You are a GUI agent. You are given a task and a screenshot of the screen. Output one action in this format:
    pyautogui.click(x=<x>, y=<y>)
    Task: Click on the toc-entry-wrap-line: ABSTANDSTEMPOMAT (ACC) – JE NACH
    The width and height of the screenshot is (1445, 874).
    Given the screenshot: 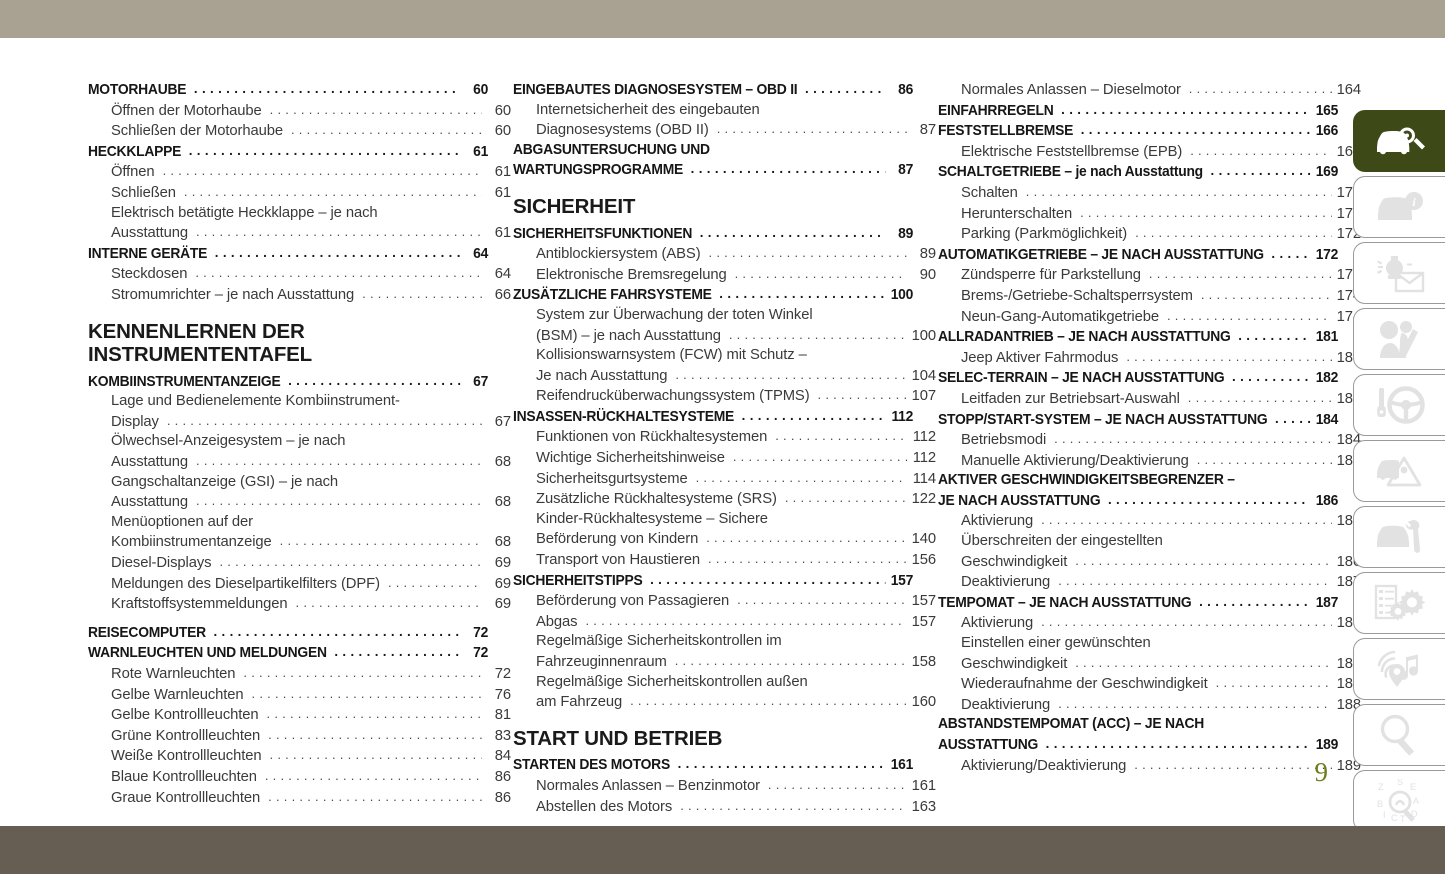 What is the action you would take?
    pyautogui.click(x=1071, y=724)
    